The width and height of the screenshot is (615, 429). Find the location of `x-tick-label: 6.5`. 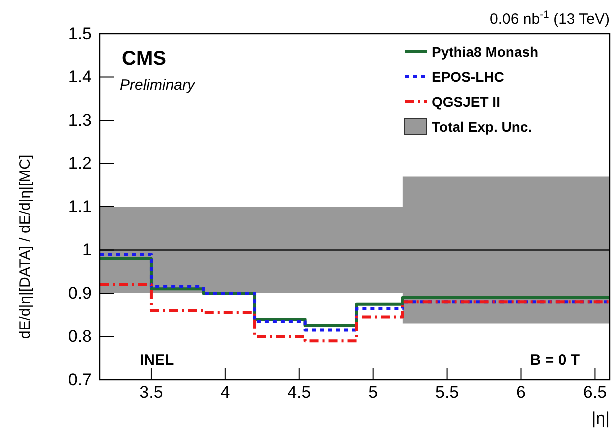

x-tick-label: 6.5 is located at coordinates (595, 392).